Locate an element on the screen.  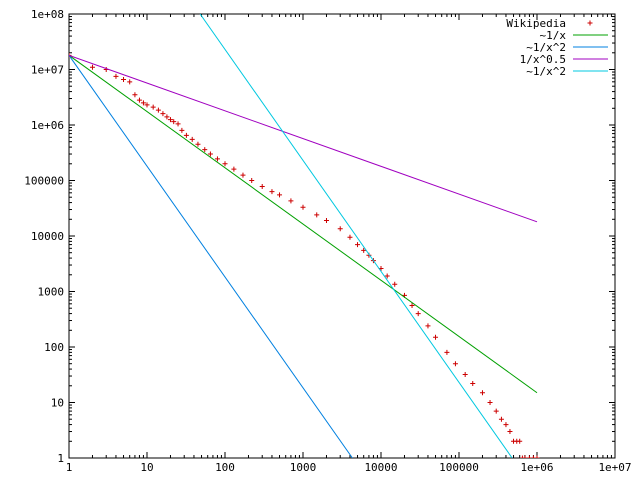
y-axis-tick-labels: 1 10 100 1000 10000 100000 1e+06 1e+07 1e+08 is located at coordinates (44, 236).